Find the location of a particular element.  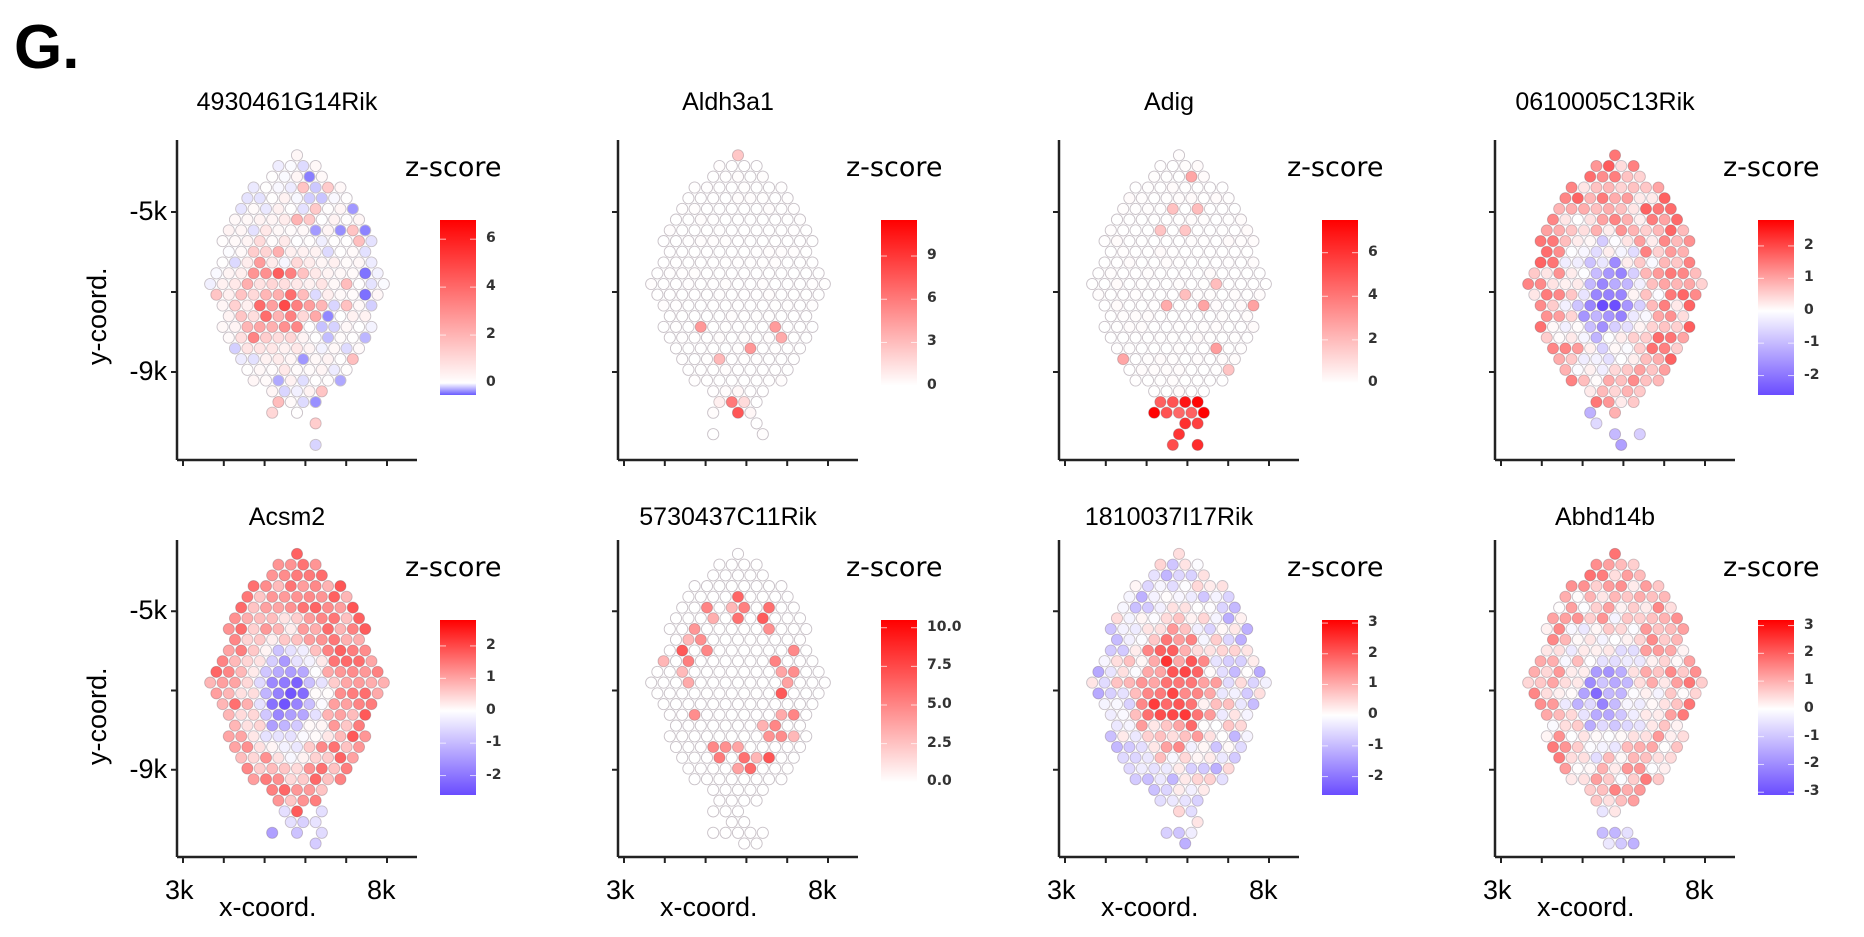

spot-layer is located at coordinates (1179, 300).